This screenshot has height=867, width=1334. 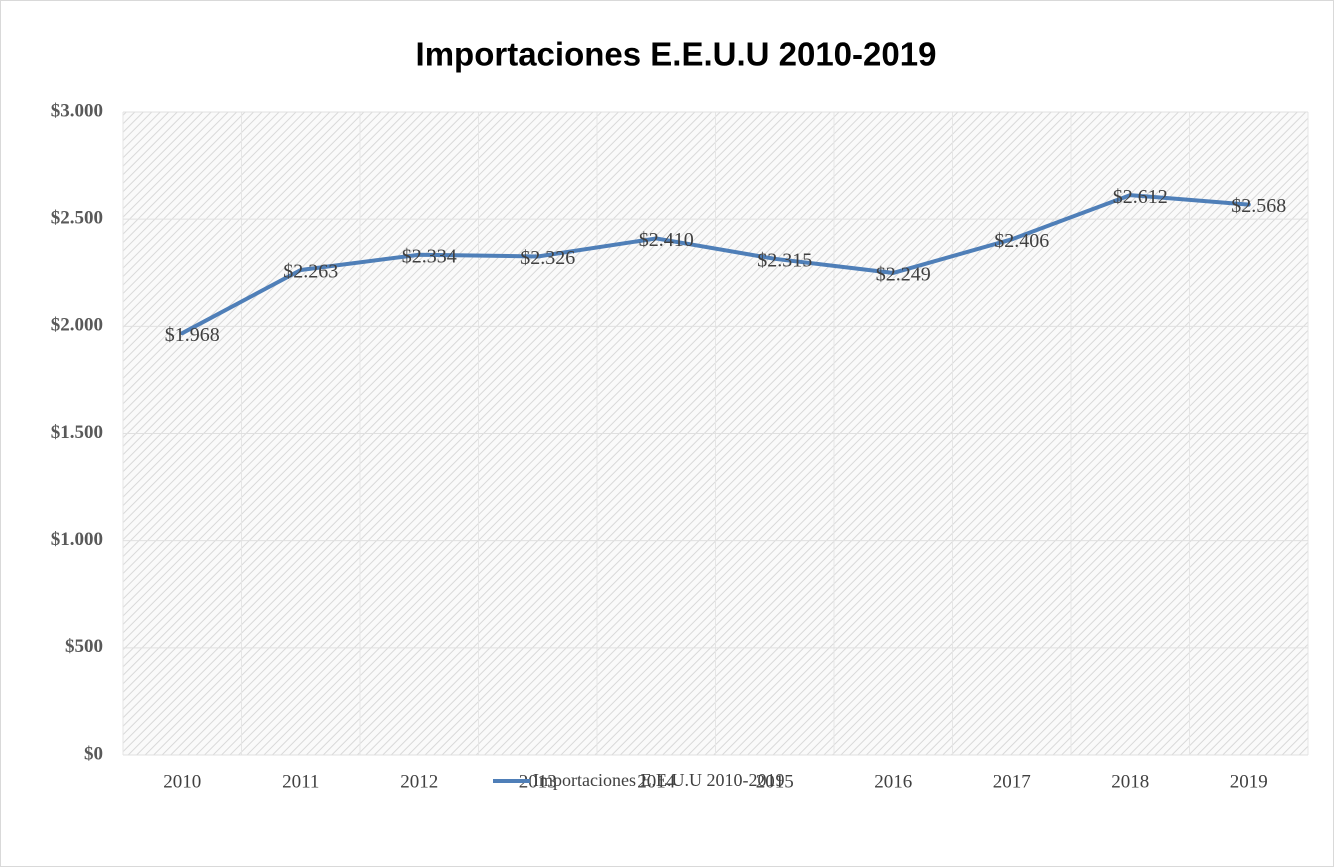 I want to click on x-tick-label: 2014, so click(x=656, y=781).